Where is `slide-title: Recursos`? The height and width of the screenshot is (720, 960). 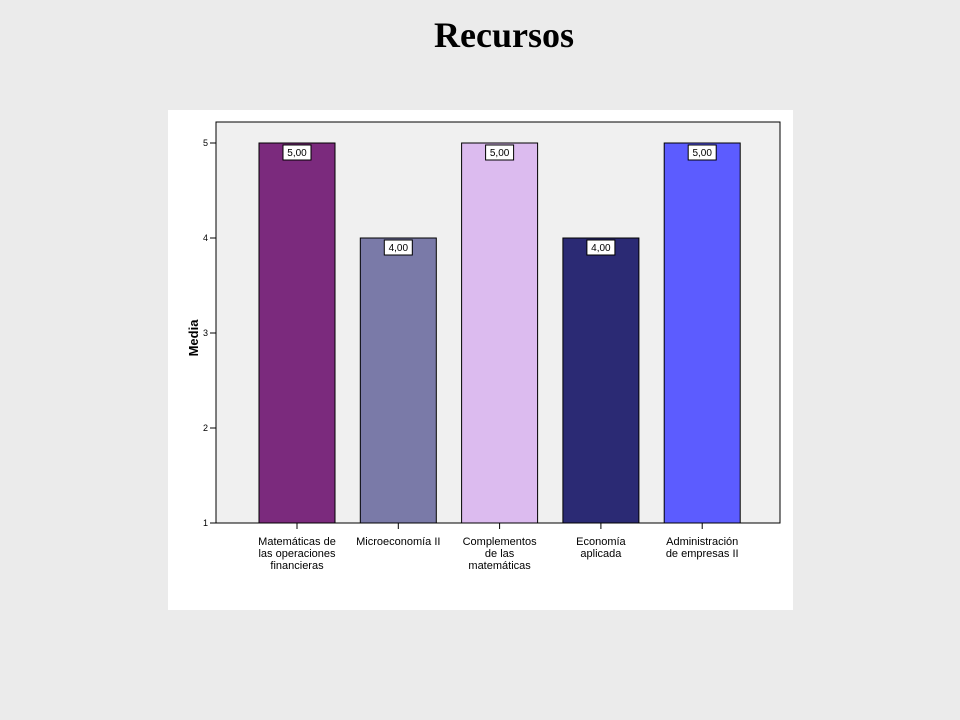
slide-title: Recursos is located at coordinates (504, 35).